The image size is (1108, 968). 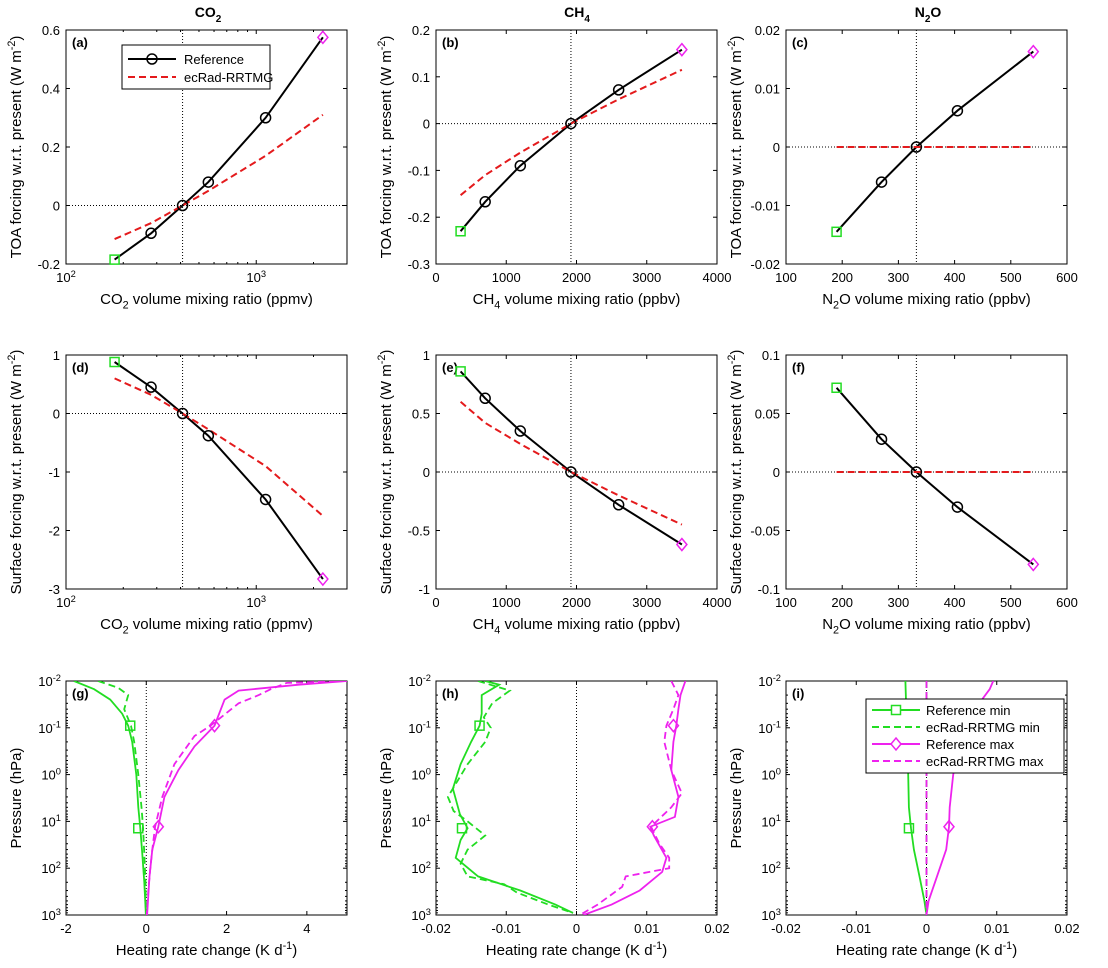 I want to click on x-tick-label: 10², so click(x=66, y=277).